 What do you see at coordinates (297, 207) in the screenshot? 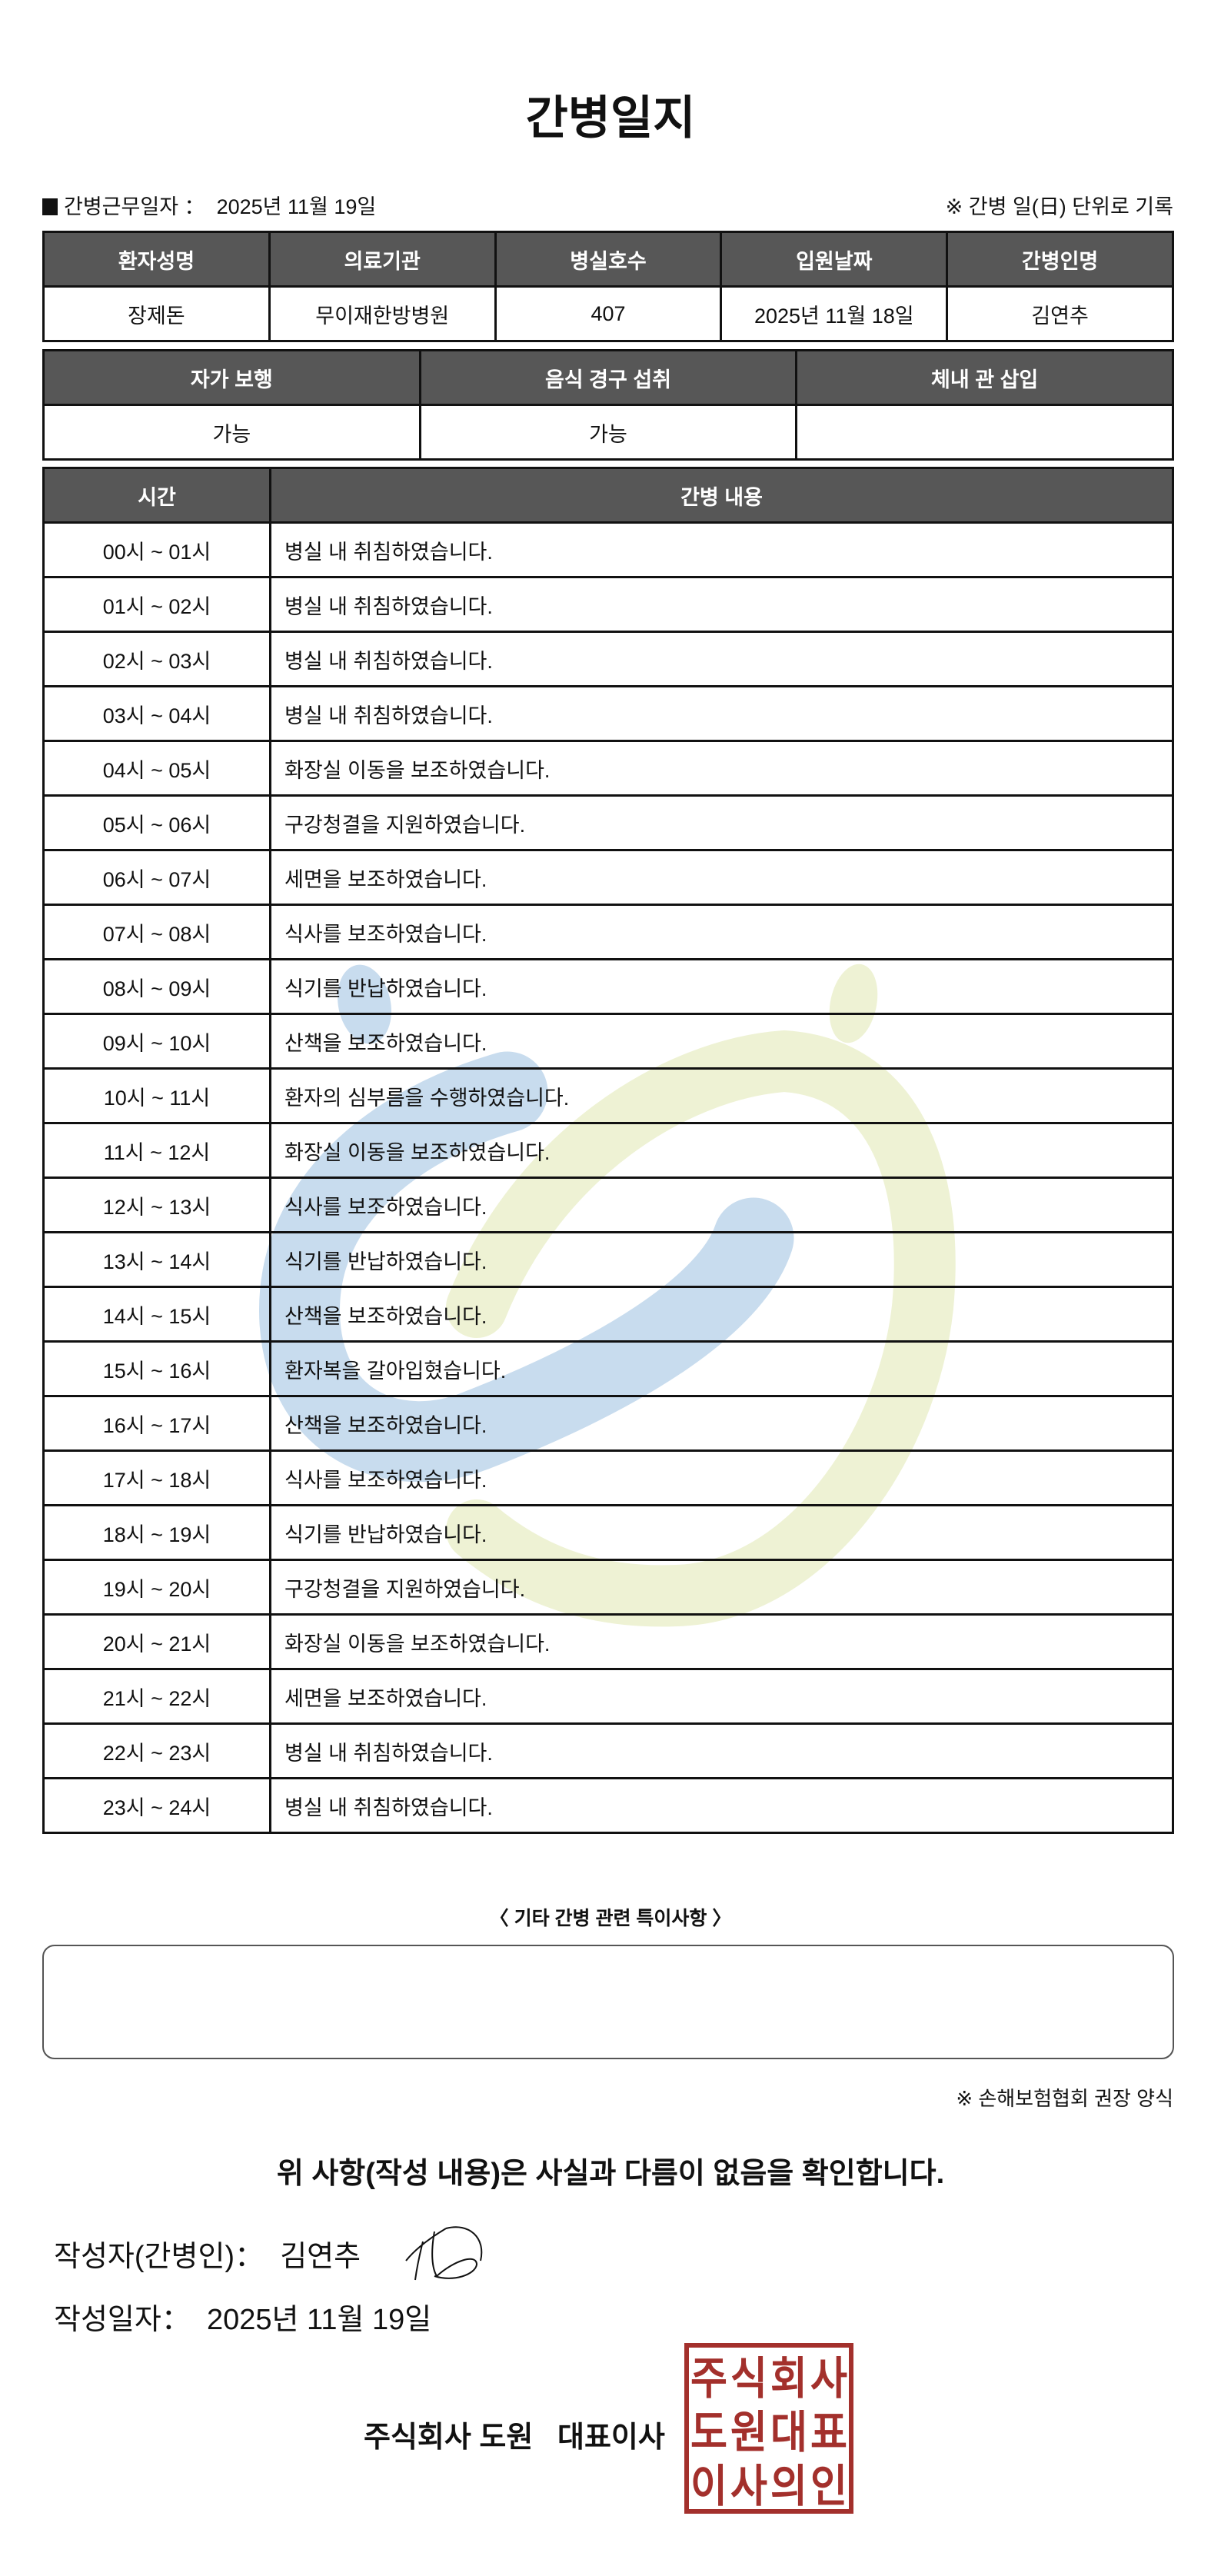
I see `work-date-value: 2025년 11월 19일` at bounding box center [297, 207].